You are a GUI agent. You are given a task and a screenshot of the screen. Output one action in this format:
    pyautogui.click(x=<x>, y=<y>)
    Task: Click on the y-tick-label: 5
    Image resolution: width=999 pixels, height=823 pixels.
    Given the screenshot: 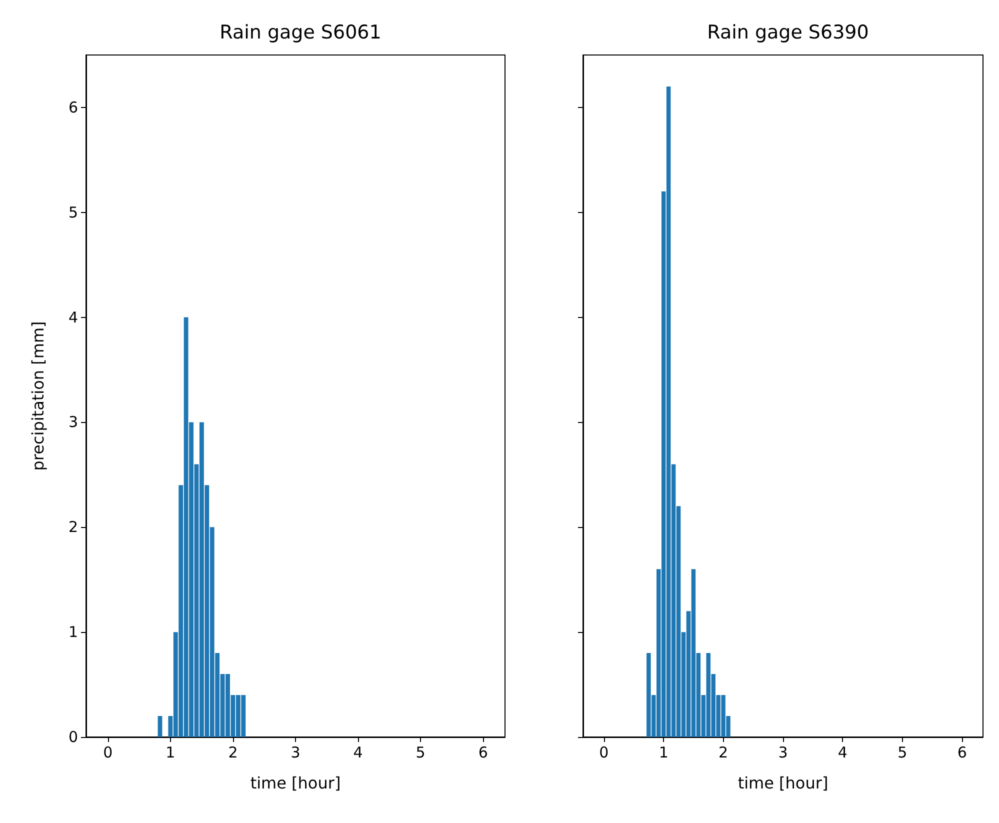 What is the action you would take?
    pyautogui.click(x=73, y=212)
    